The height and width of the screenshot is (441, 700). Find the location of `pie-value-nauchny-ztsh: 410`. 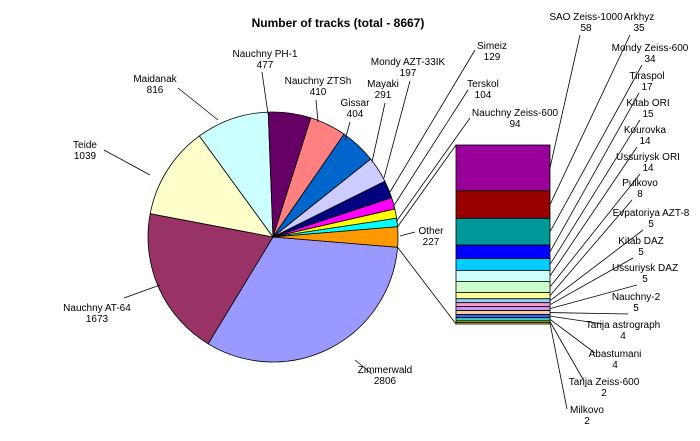

pie-value-nauchny-ztsh: 410 is located at coordinates (318, 92).